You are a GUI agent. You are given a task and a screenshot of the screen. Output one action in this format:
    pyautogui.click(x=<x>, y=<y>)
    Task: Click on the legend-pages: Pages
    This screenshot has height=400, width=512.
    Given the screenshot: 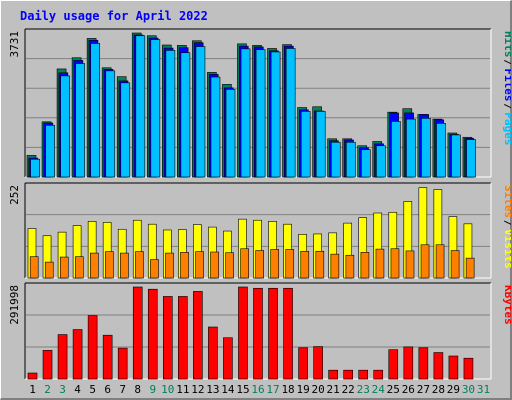 What is the action you would take?
    pyautogui.click(x=506, y=128)
    